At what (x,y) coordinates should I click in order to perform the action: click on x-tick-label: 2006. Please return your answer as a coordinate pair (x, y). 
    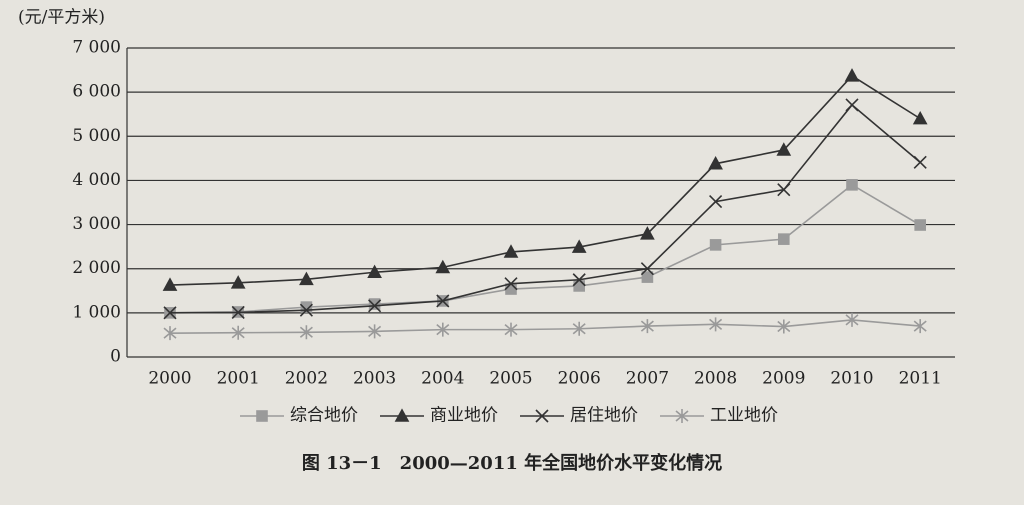
    Looking at the image, I should click on (579, 379).